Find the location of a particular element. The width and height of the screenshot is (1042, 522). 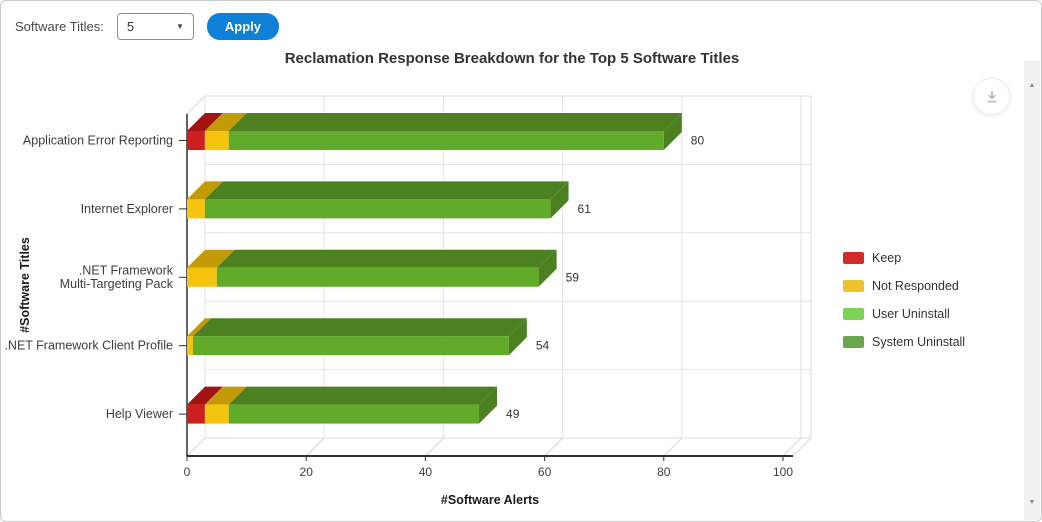

category-label: Help Viewer is located at coordinates (139, 414).